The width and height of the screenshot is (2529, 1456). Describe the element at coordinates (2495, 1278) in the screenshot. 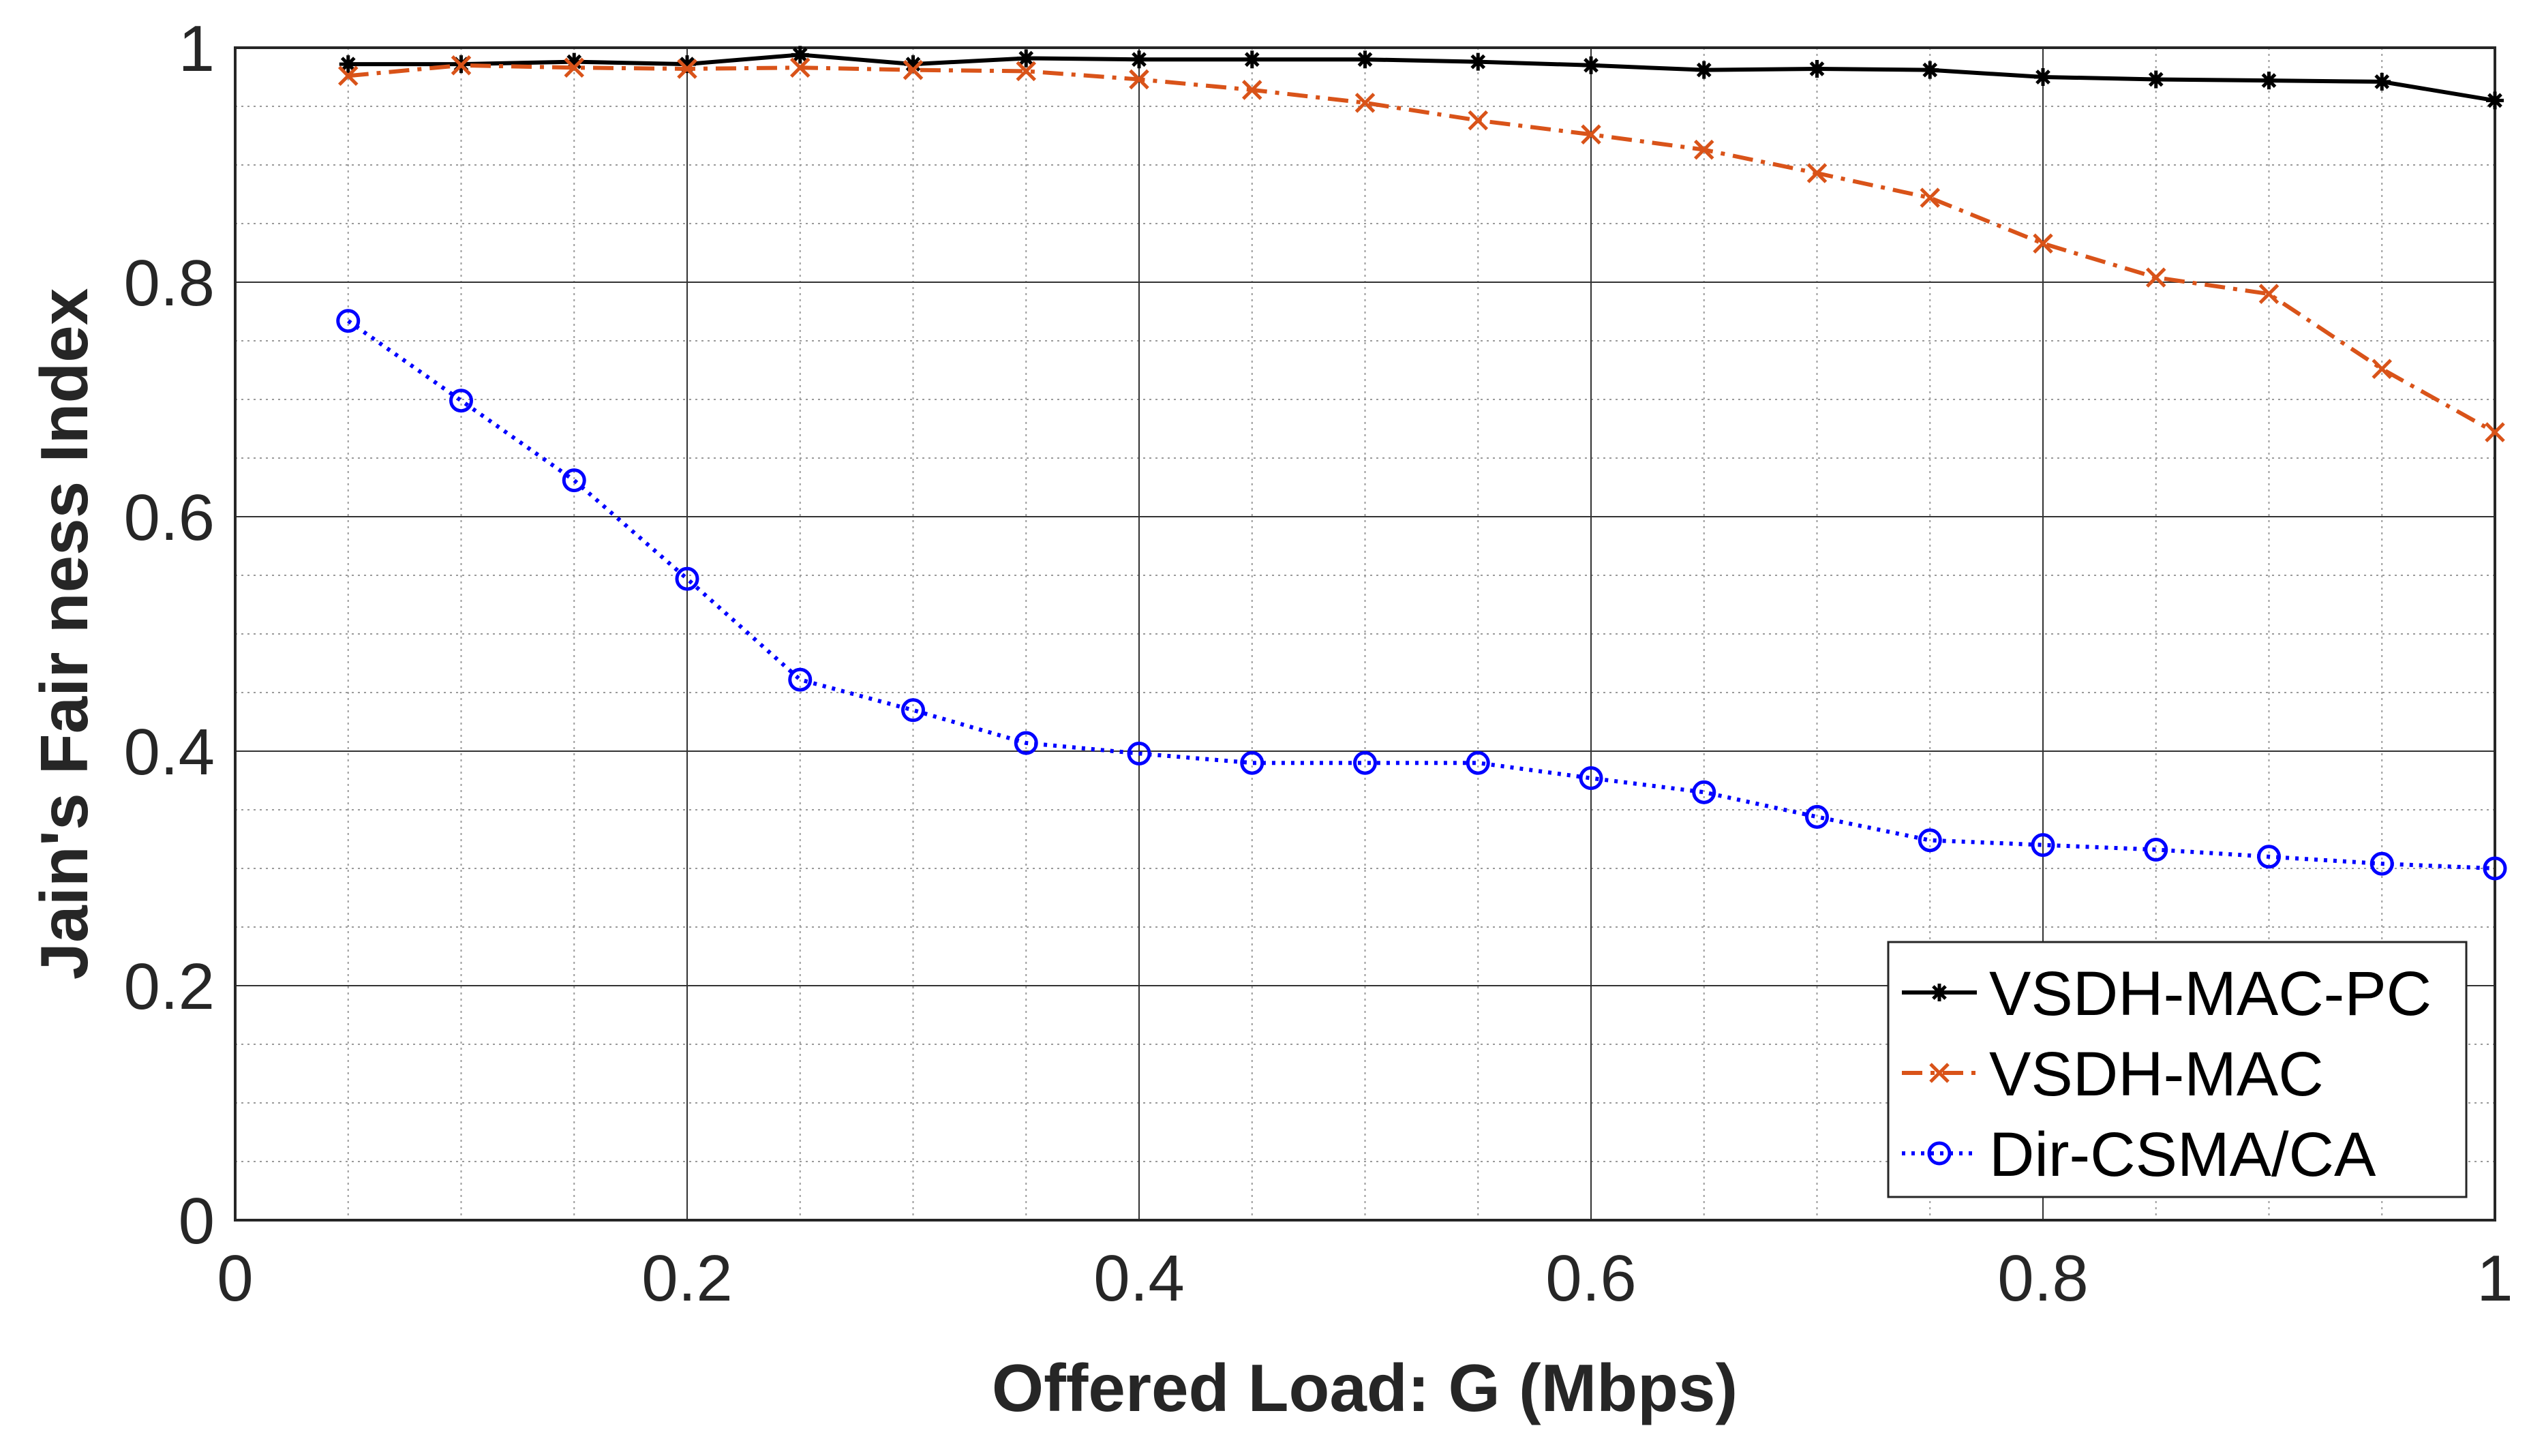

I see `x-tick-label: 1` at that location.